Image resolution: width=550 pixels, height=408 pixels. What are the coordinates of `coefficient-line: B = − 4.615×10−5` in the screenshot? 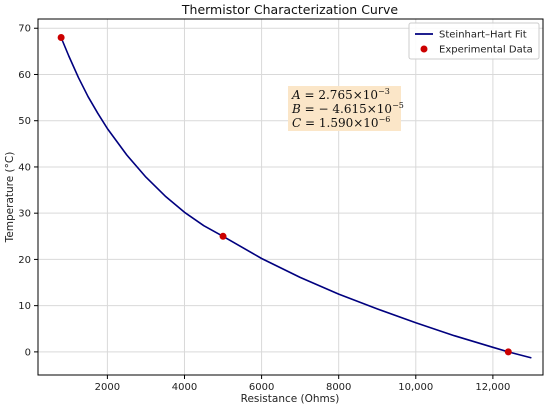 It's located at (347, 108).